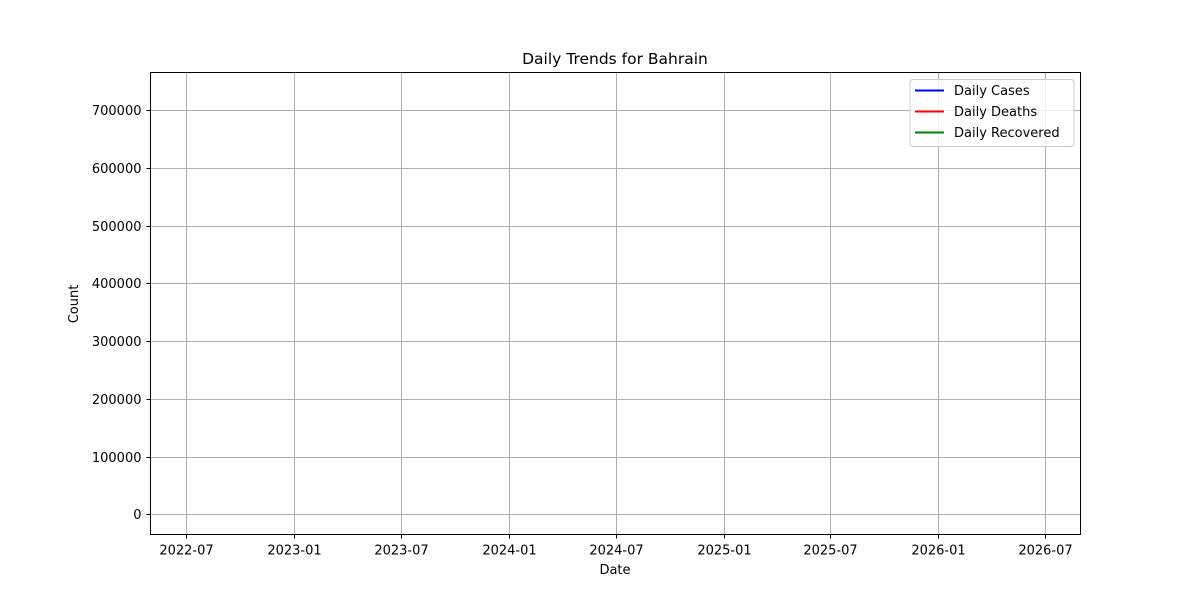 The image size is (1200, 600). What do you see at coordinates (117, 284) in the screenshot?
I see `y-tick-label: 400000` at bounding box center [117, 284].